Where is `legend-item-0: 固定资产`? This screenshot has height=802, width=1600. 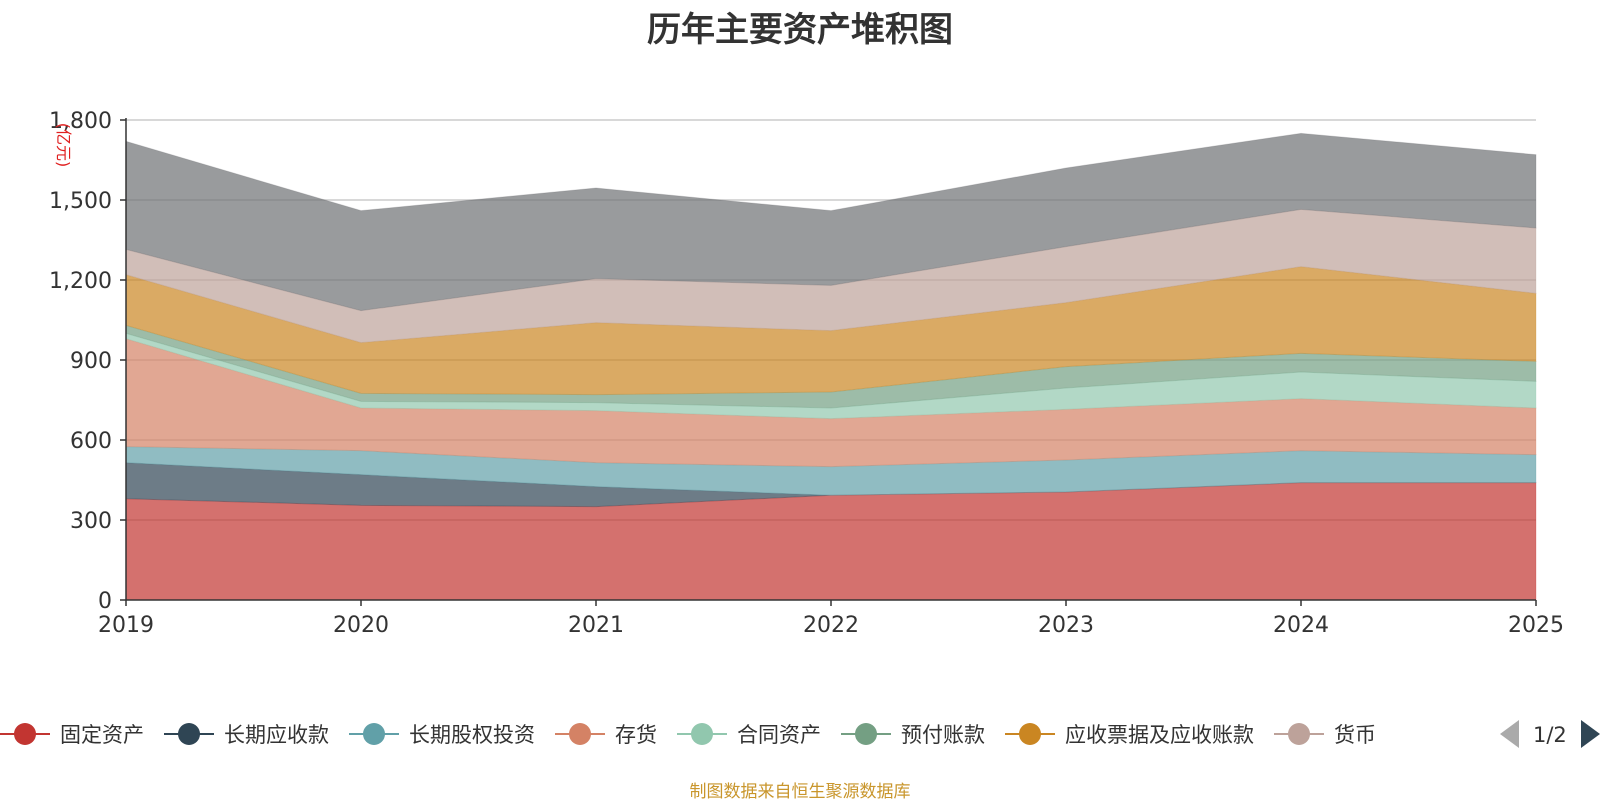
legend-item-0: 固定资产 is located at coordinates (72, 735).